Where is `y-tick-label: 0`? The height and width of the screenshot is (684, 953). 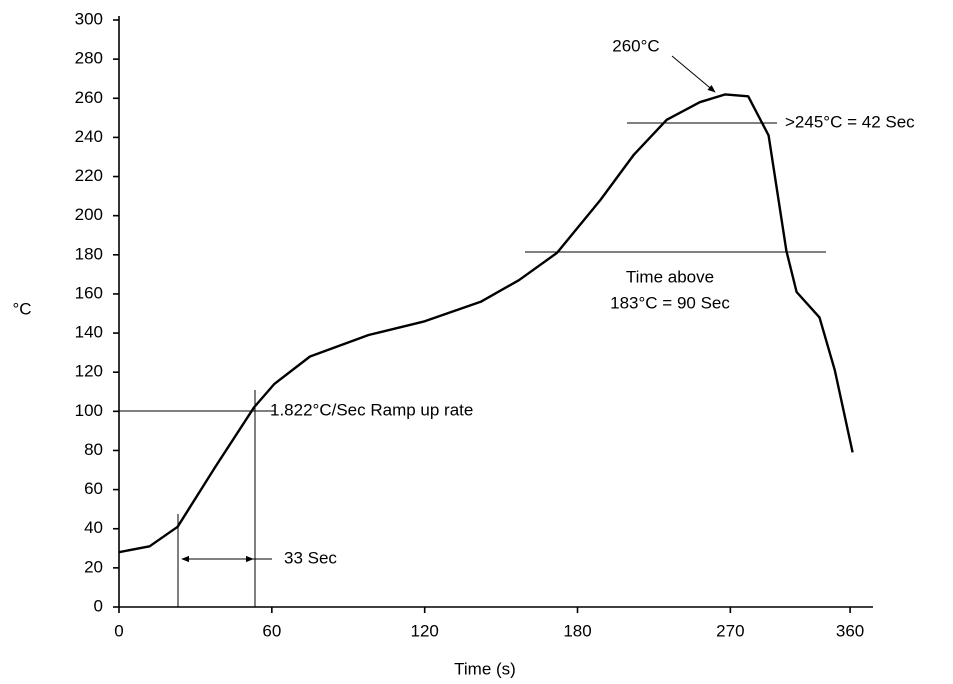 y-tick-label: 0 is located at coordinates (98, 605).